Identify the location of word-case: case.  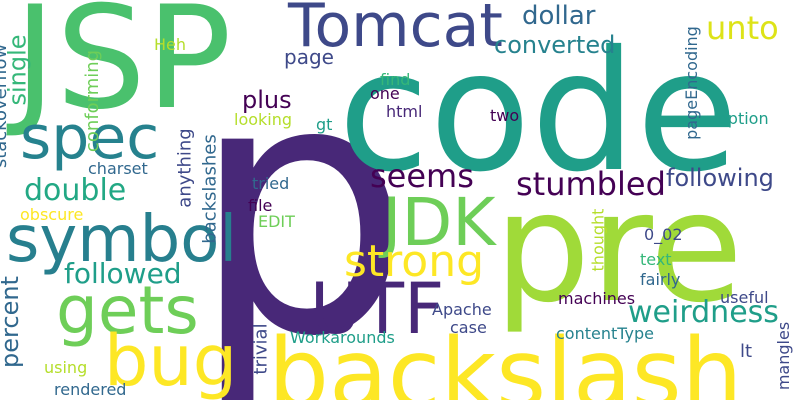
(468, 327).